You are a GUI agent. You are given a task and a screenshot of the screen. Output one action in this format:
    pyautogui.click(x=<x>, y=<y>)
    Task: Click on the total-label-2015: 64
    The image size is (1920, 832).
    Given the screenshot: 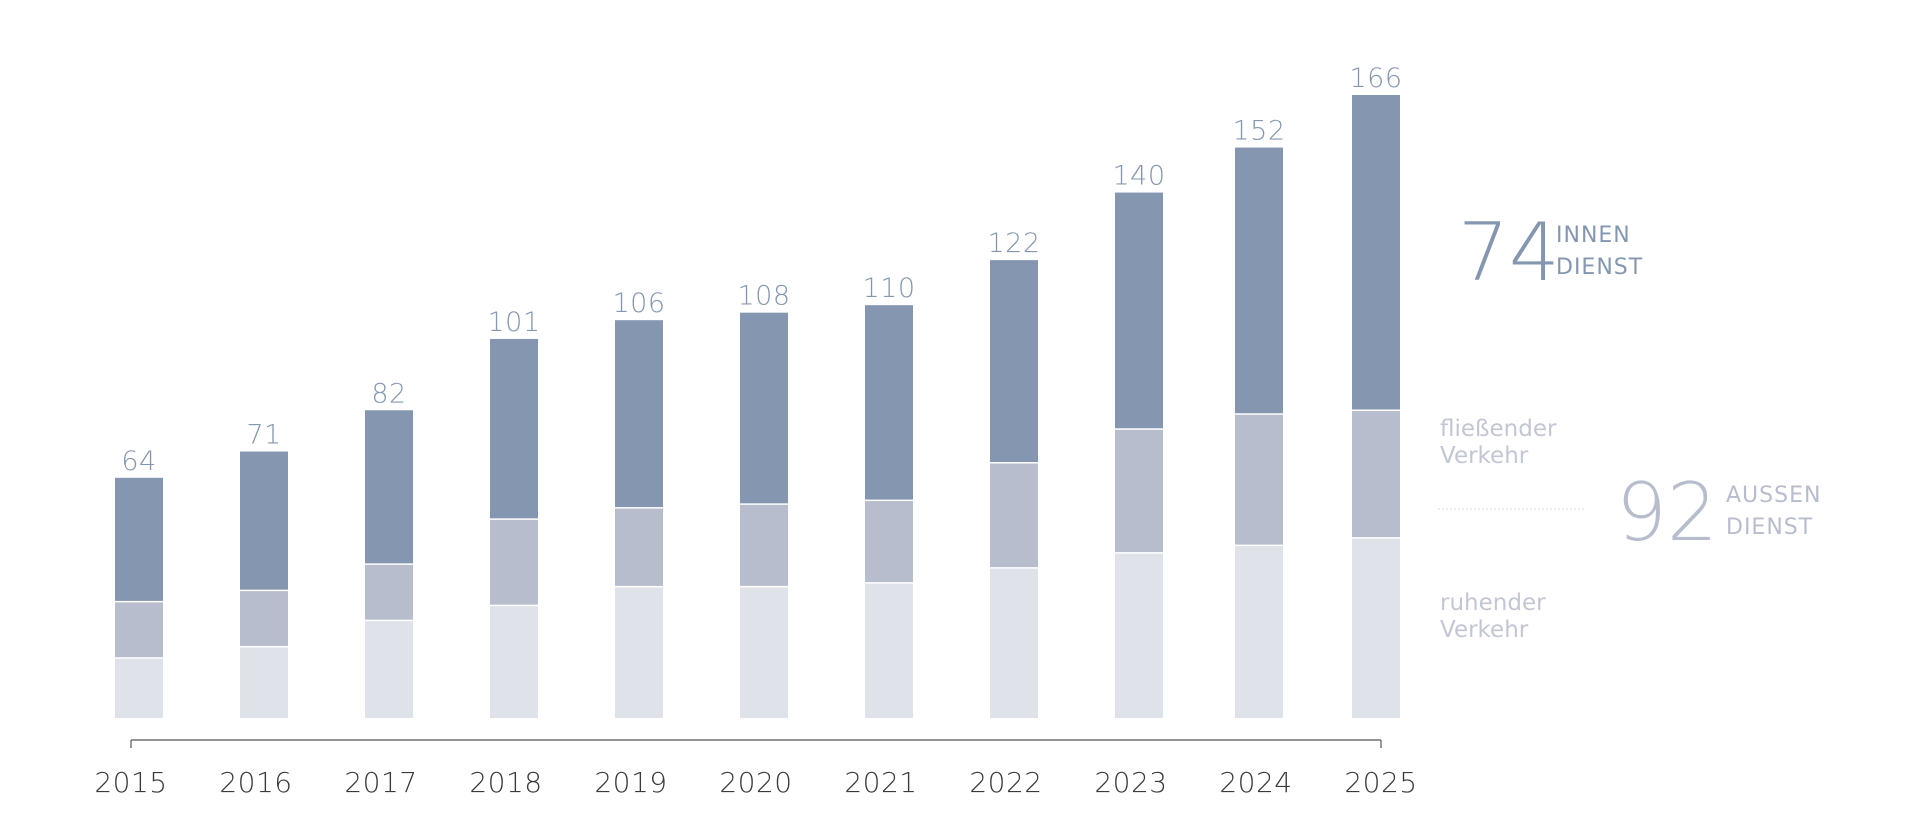 What is the action you would take?
    pyautogui.click(x=138, y=461)
    